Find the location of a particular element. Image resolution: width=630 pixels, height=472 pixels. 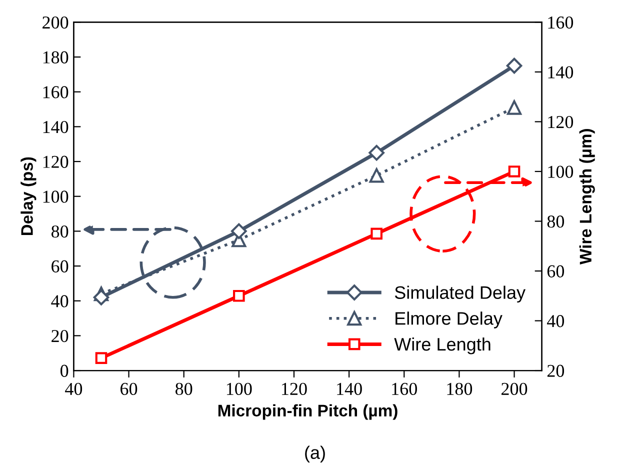

y-tick-label: 40 is located at coordinates (59, 301).